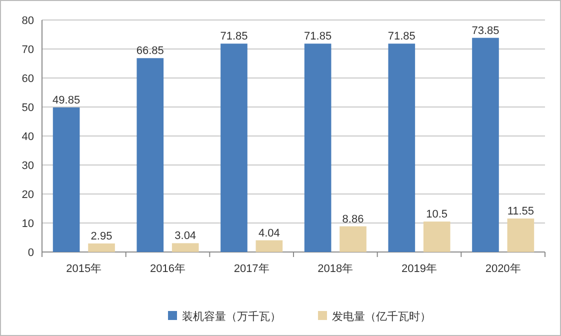 The height and width of the screenshot is (336, 561). I want to click on y-tick-label: 30, so click(28, 166).